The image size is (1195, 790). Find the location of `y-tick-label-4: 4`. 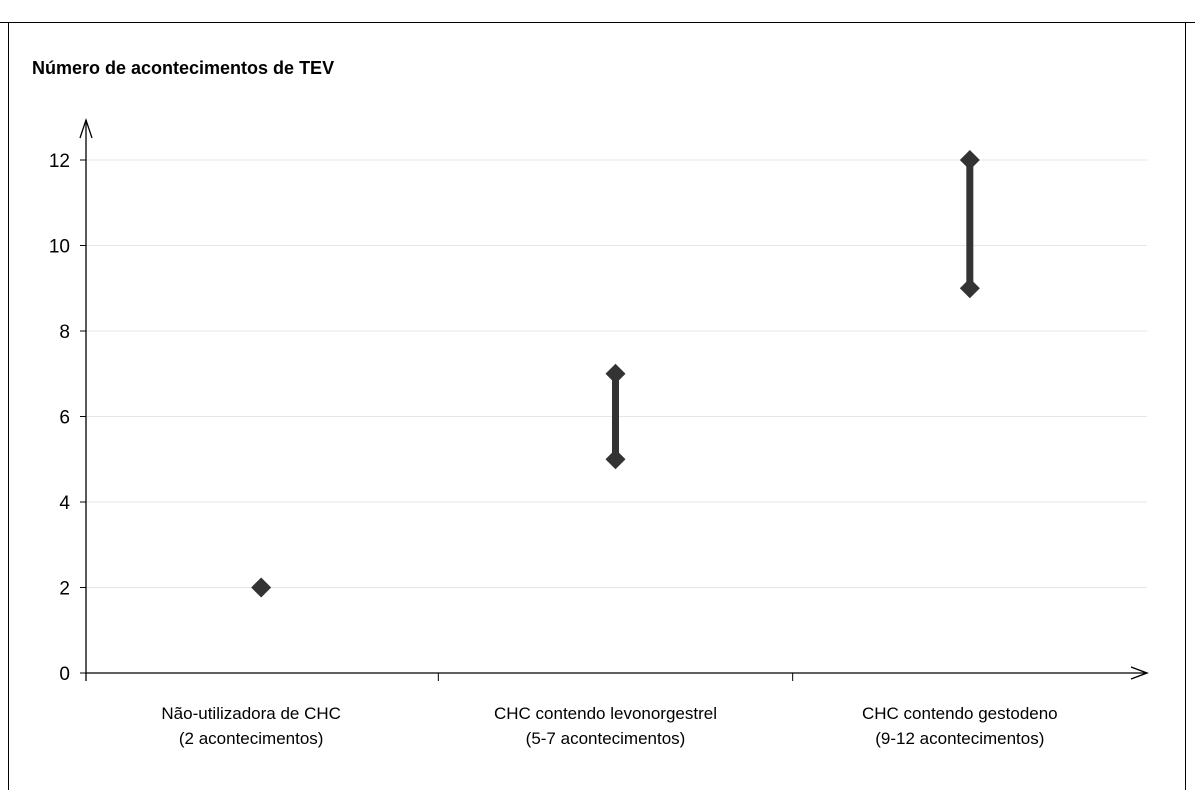

y-tick-label-4: 4 is located at coordinates (64, 503).